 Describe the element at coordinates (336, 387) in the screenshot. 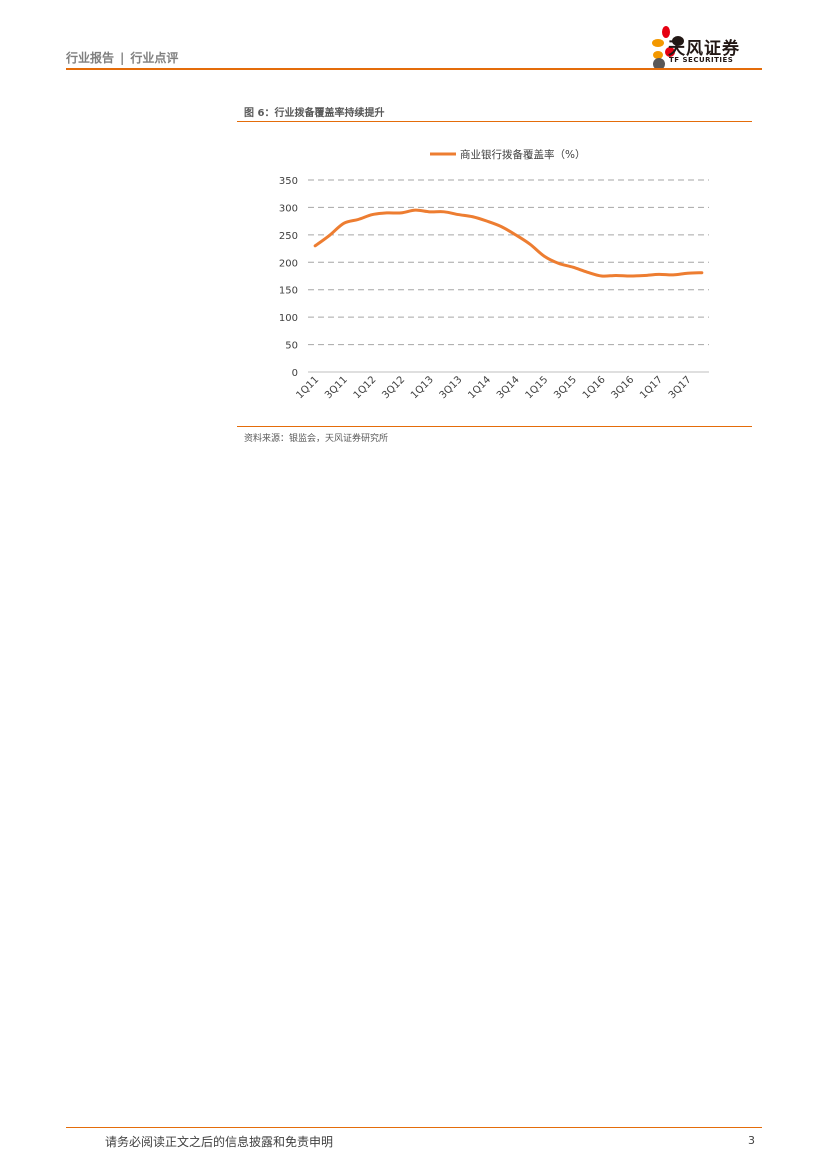

I see `x-tick-label-3Q11: 3Q11` at that location.